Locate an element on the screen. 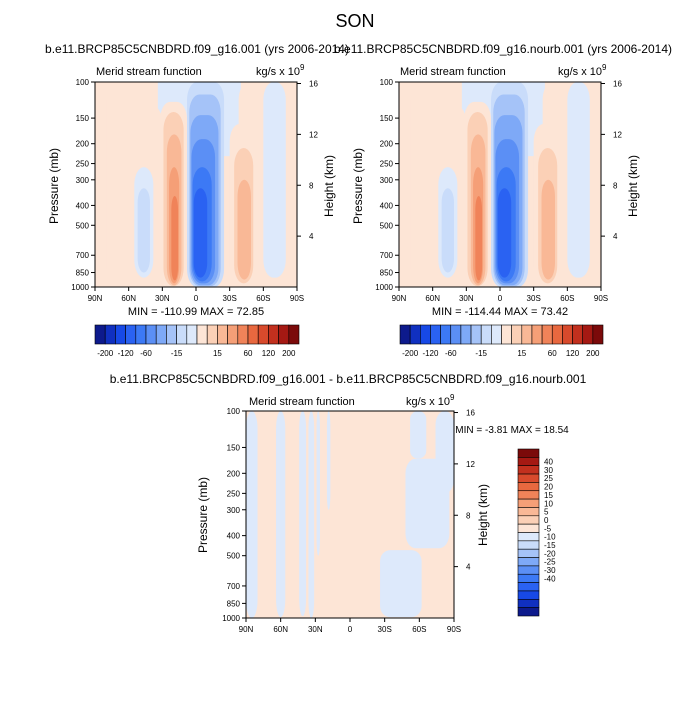 The height and width of the screenshot is (705, 700). panel-1-units: kg/s x 109 is located at coordinates (280, 70).